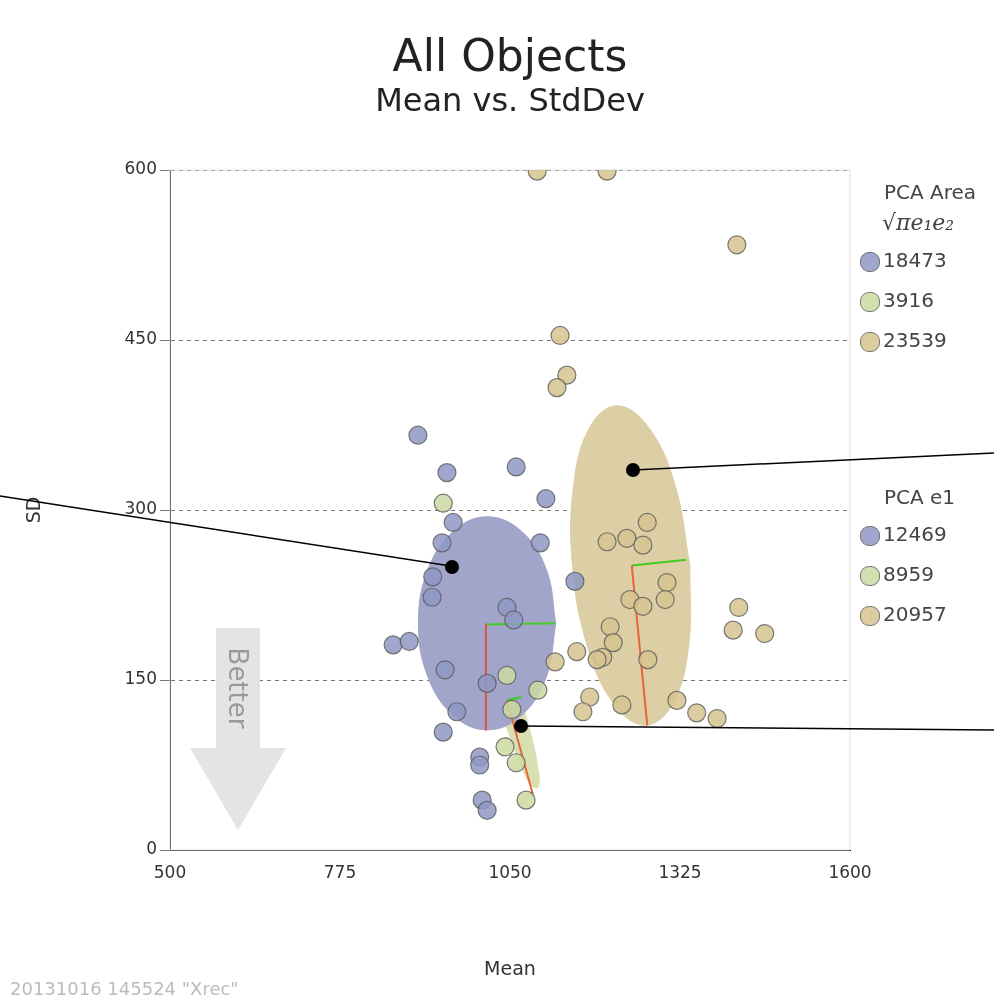 The height and width of the screenshot is (1005, 994). I want to click on y-tick-label: 150, so click(140, 678).